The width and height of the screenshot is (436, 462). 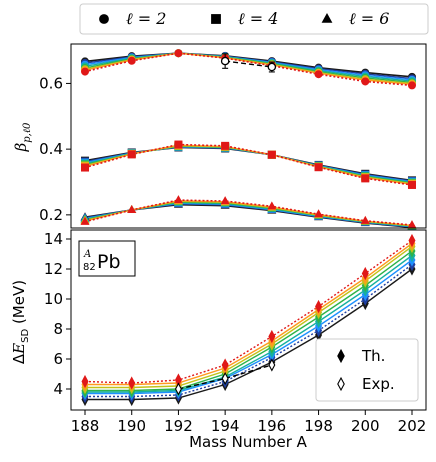 What do you see at coordinates (365, 426) in the screenshot?
I see `x-tick-label: 200` at bounding box center [365, 426].